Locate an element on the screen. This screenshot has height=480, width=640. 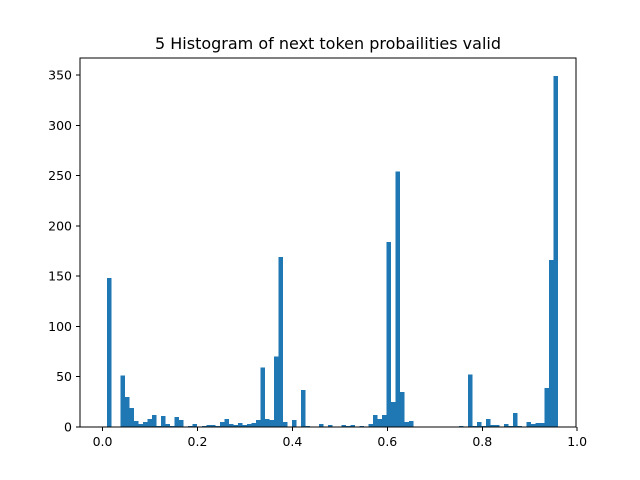
y-tick-label: 250 is located at coordinates (60, 175).